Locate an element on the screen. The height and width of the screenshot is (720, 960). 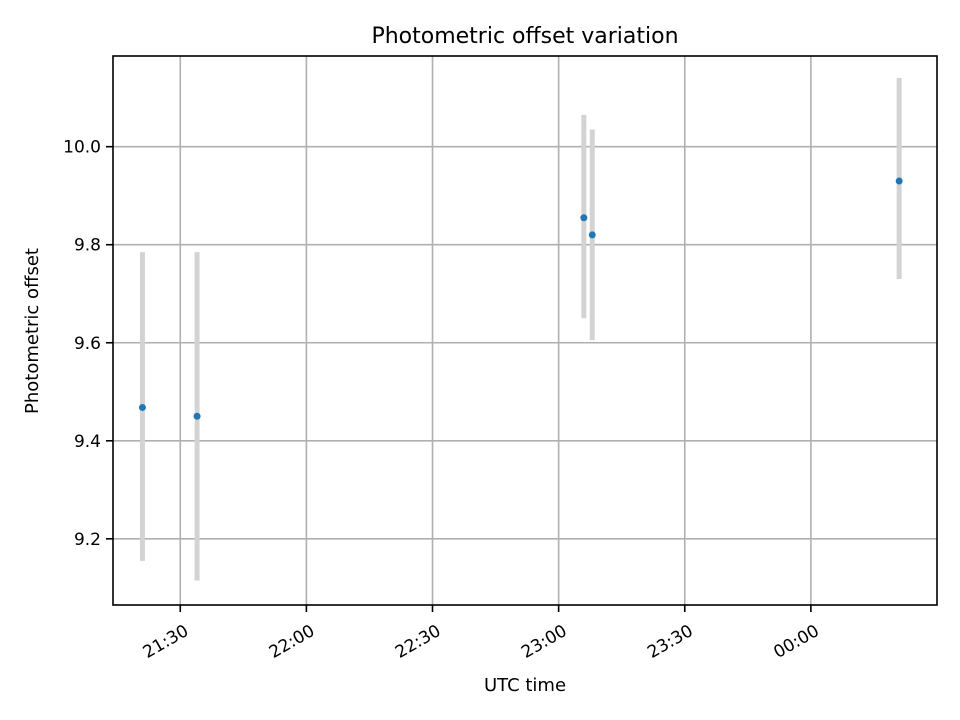
x-tick-label: 22:30 is located at coordinates (418, 642).